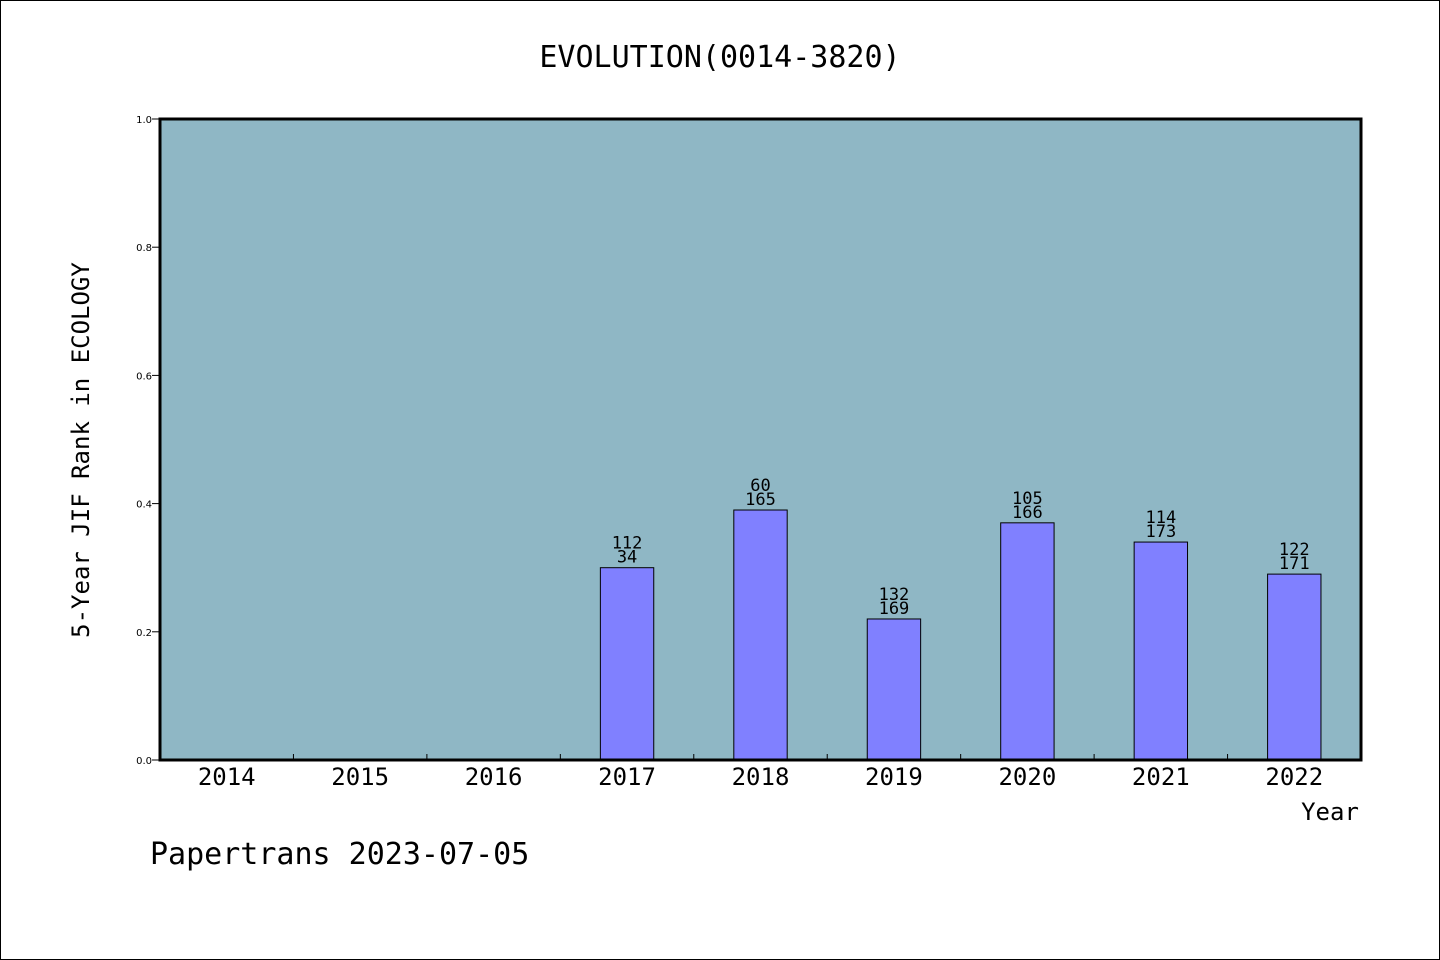 Image resolution: width=1440 pixels, height=960 pixels. What do you see at coordinates (894, 777) in the screenshot?
I see `x-tick-label: 2019` at bounding box center [894, 777].